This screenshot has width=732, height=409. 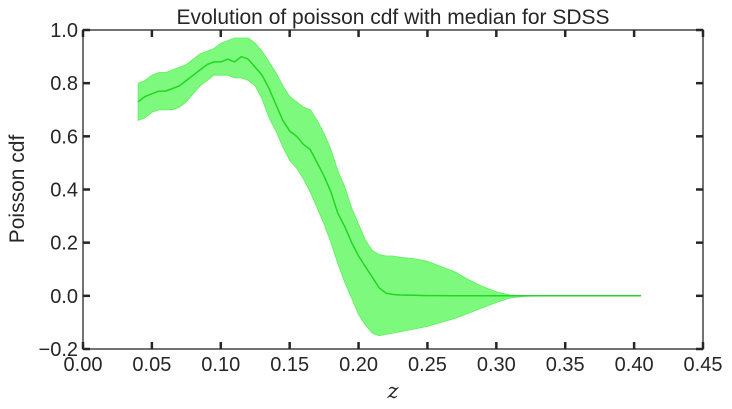 I want to click on y-tick-label: 0.8, so click(x=64, y=84).